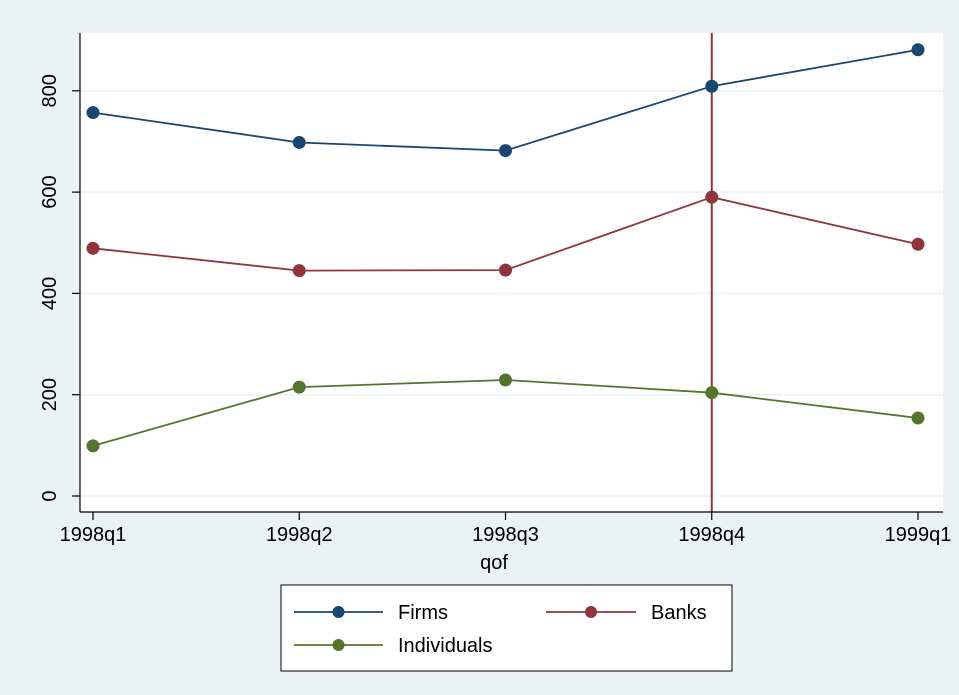 The image size is (959, 695). Describe the element at coordinates (494, 563) in the screenshot. I see `x-axis-title: qof` at that location.